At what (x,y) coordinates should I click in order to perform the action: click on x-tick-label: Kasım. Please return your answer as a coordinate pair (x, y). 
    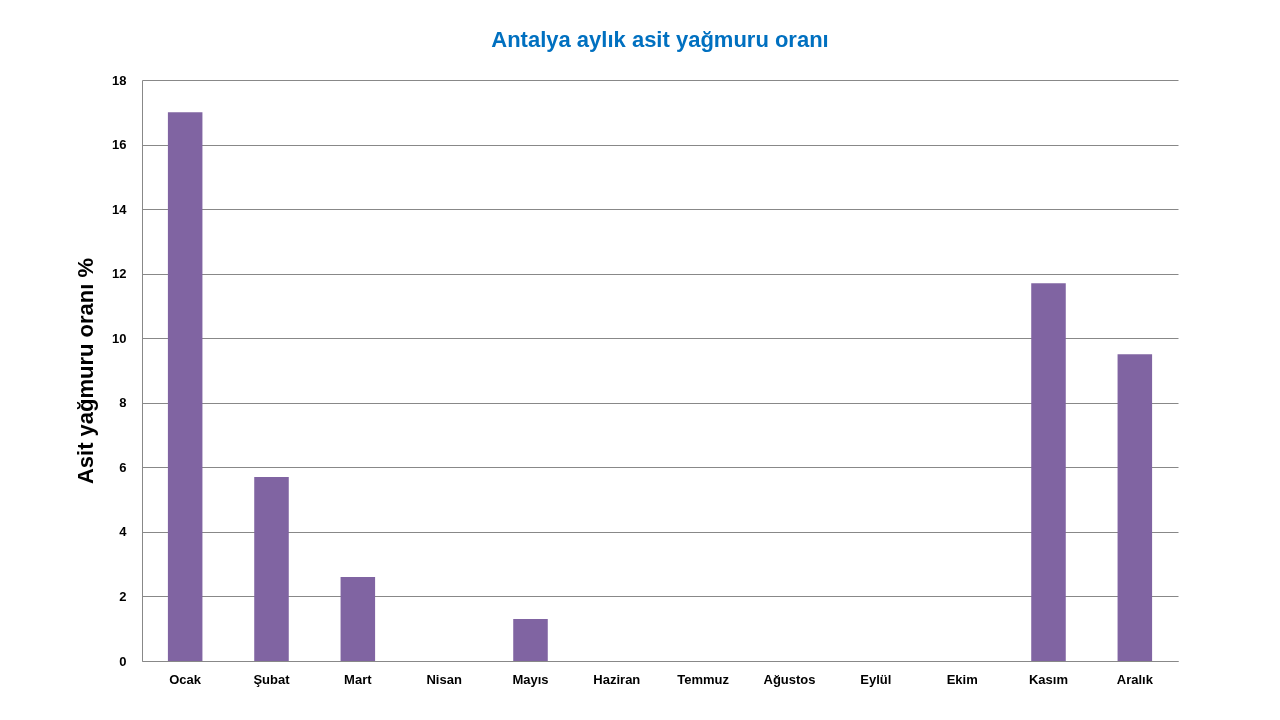
    Looking at the image, I should click on (1048, 679).